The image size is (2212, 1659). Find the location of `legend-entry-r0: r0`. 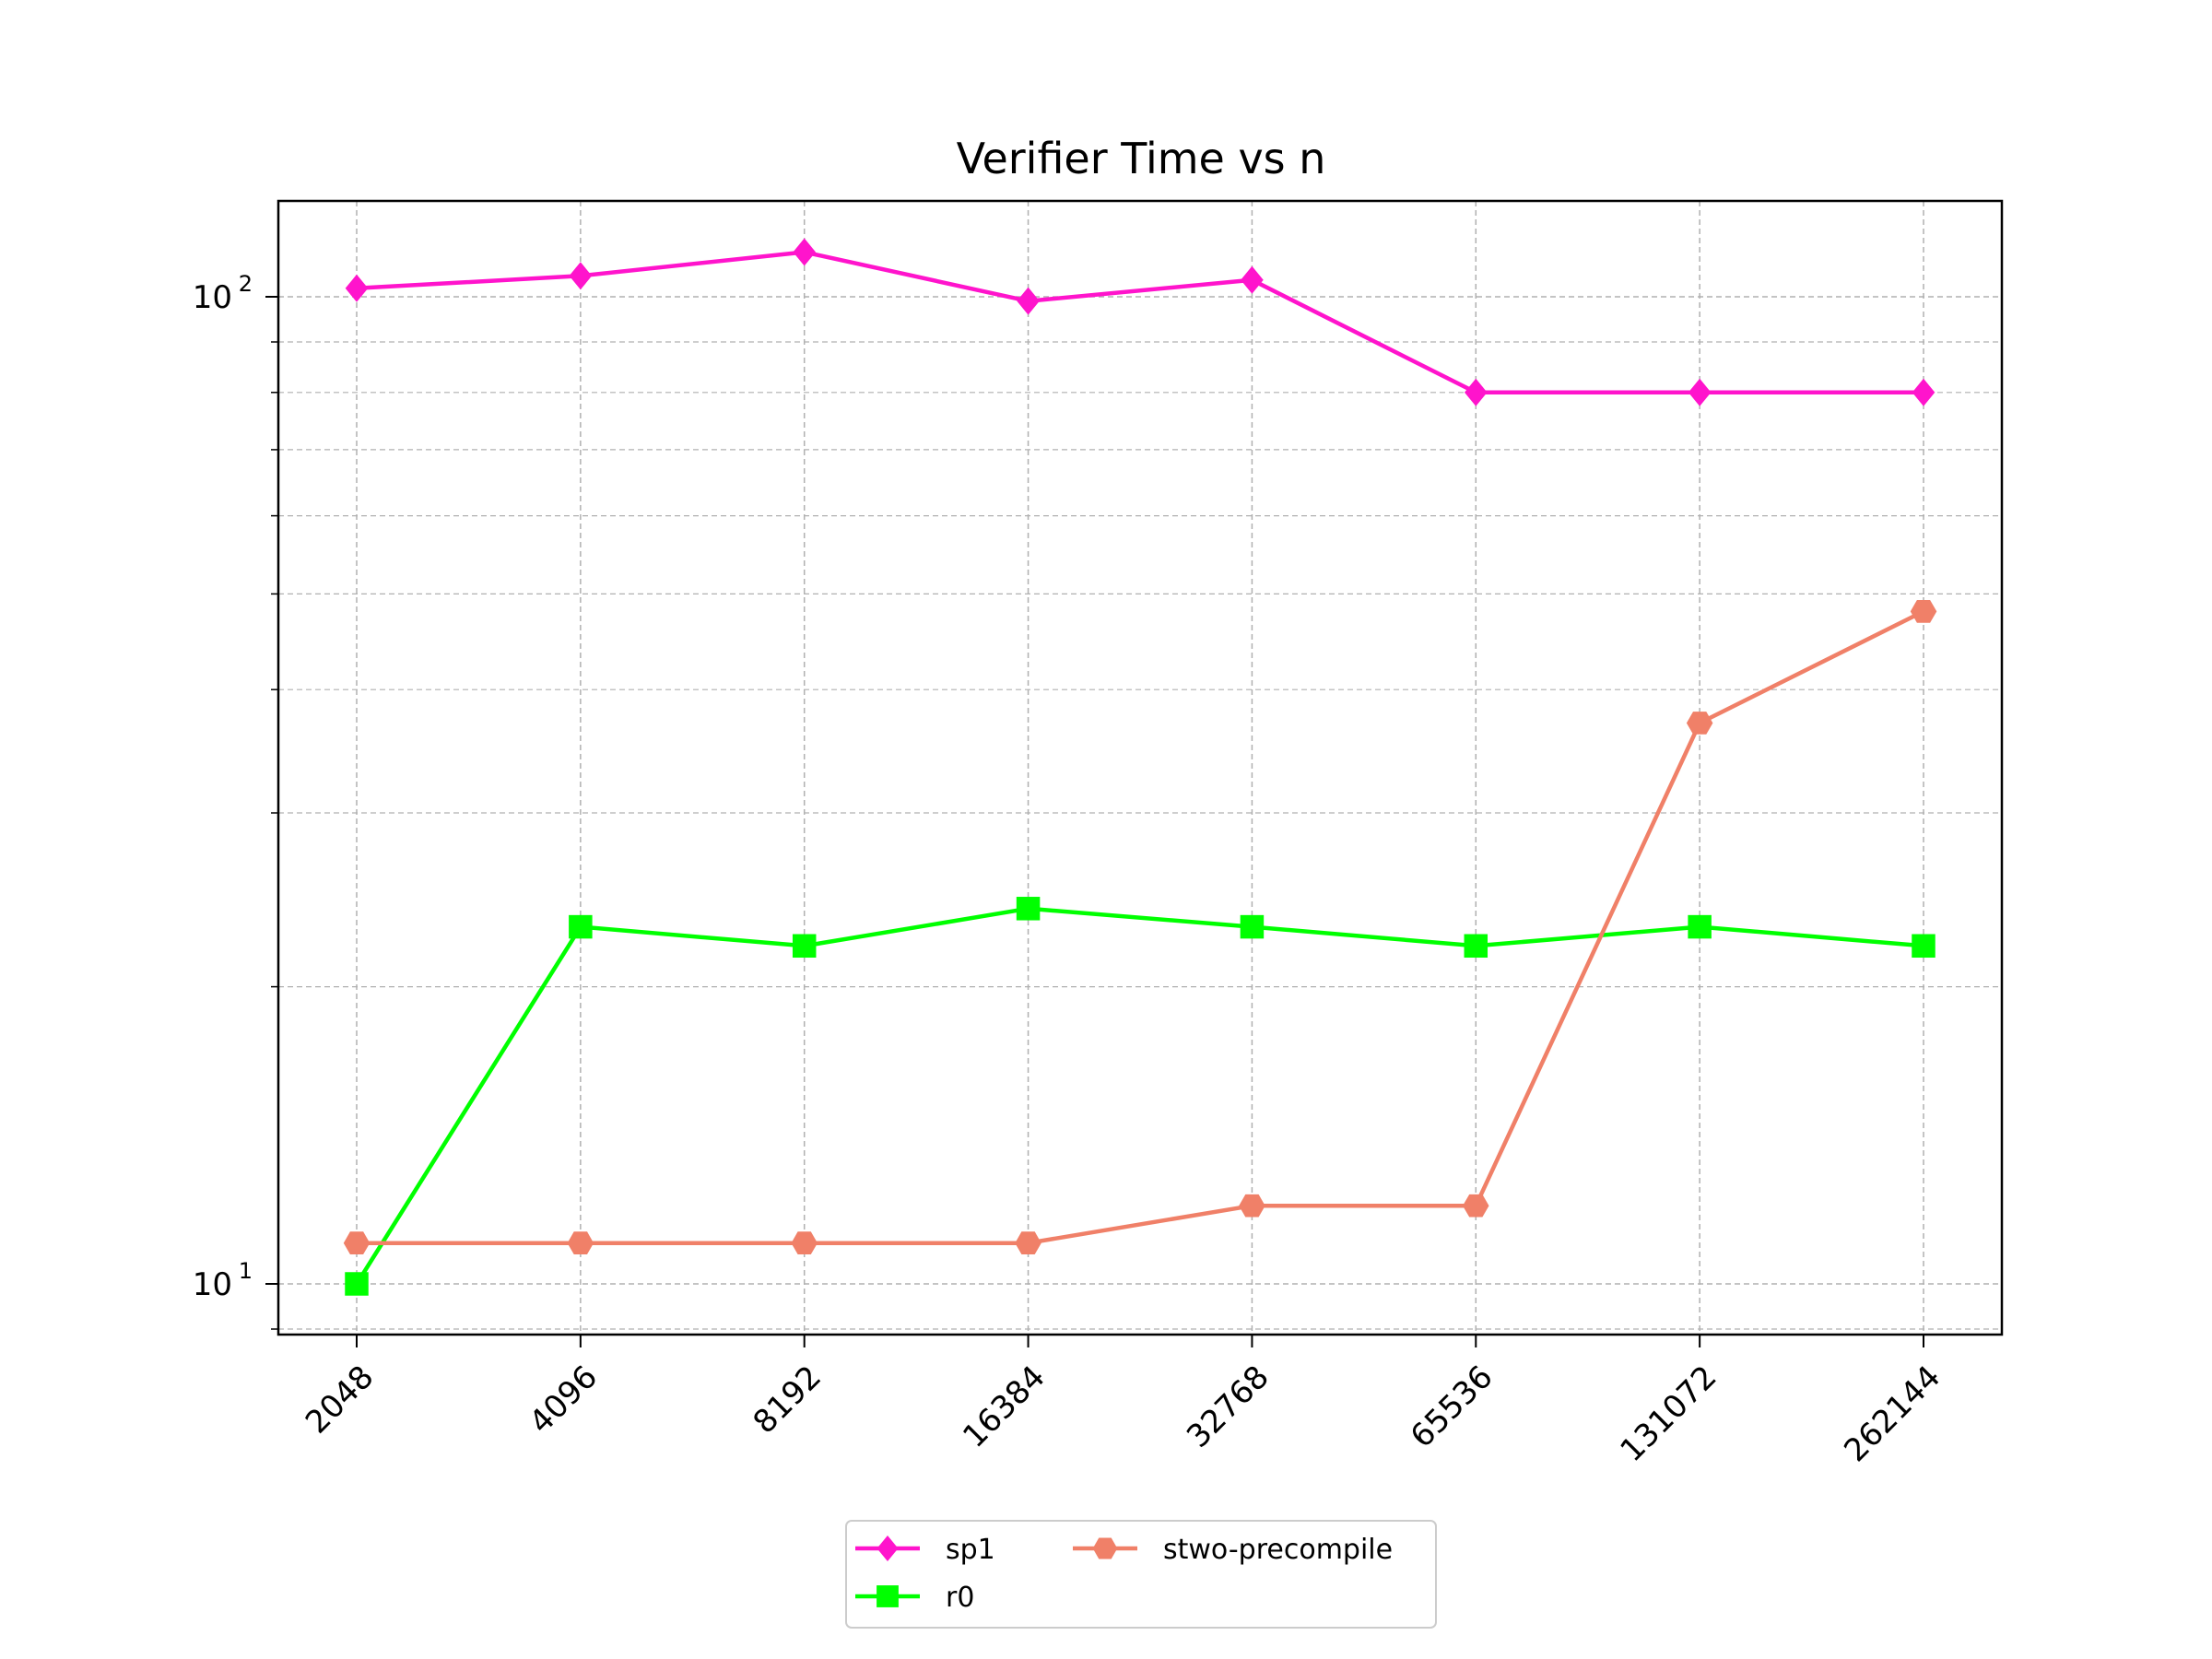

legend-entry-r0: r0 is located at coordinates (914, 1598).